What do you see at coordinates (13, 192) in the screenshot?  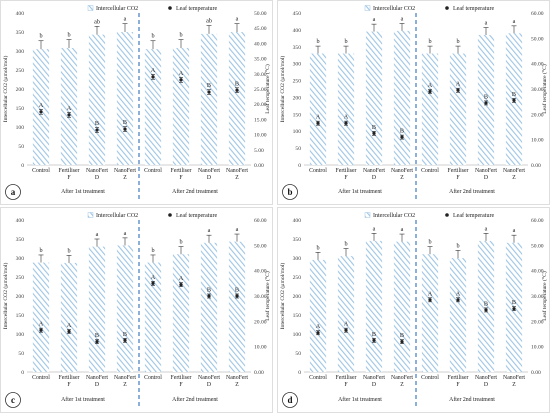 I see `panel-label: a` at bounding box center [13, 192].